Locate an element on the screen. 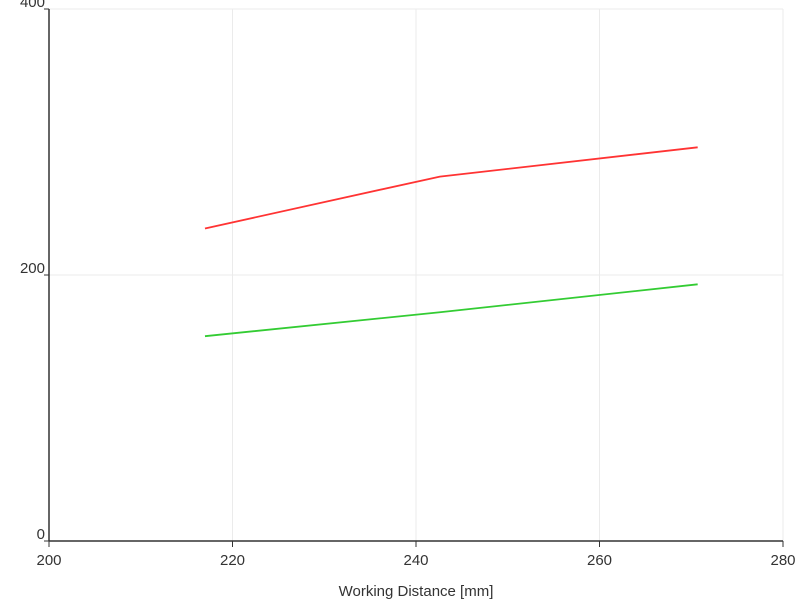 The height and width of the screenshot is (602, 800). x-tick-label: 280 is located at coordinates (782, 560).